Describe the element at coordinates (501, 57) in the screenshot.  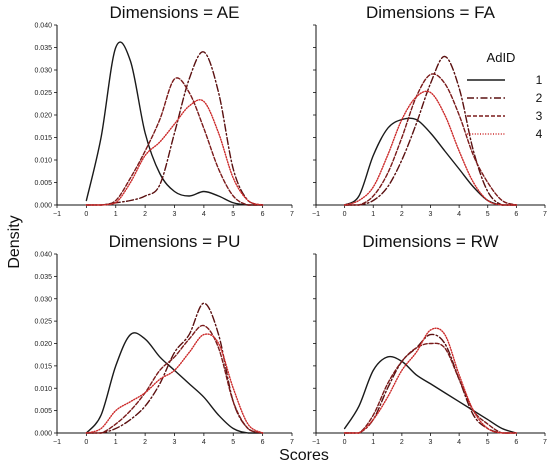
I see `legend-title: AdID` at that location.